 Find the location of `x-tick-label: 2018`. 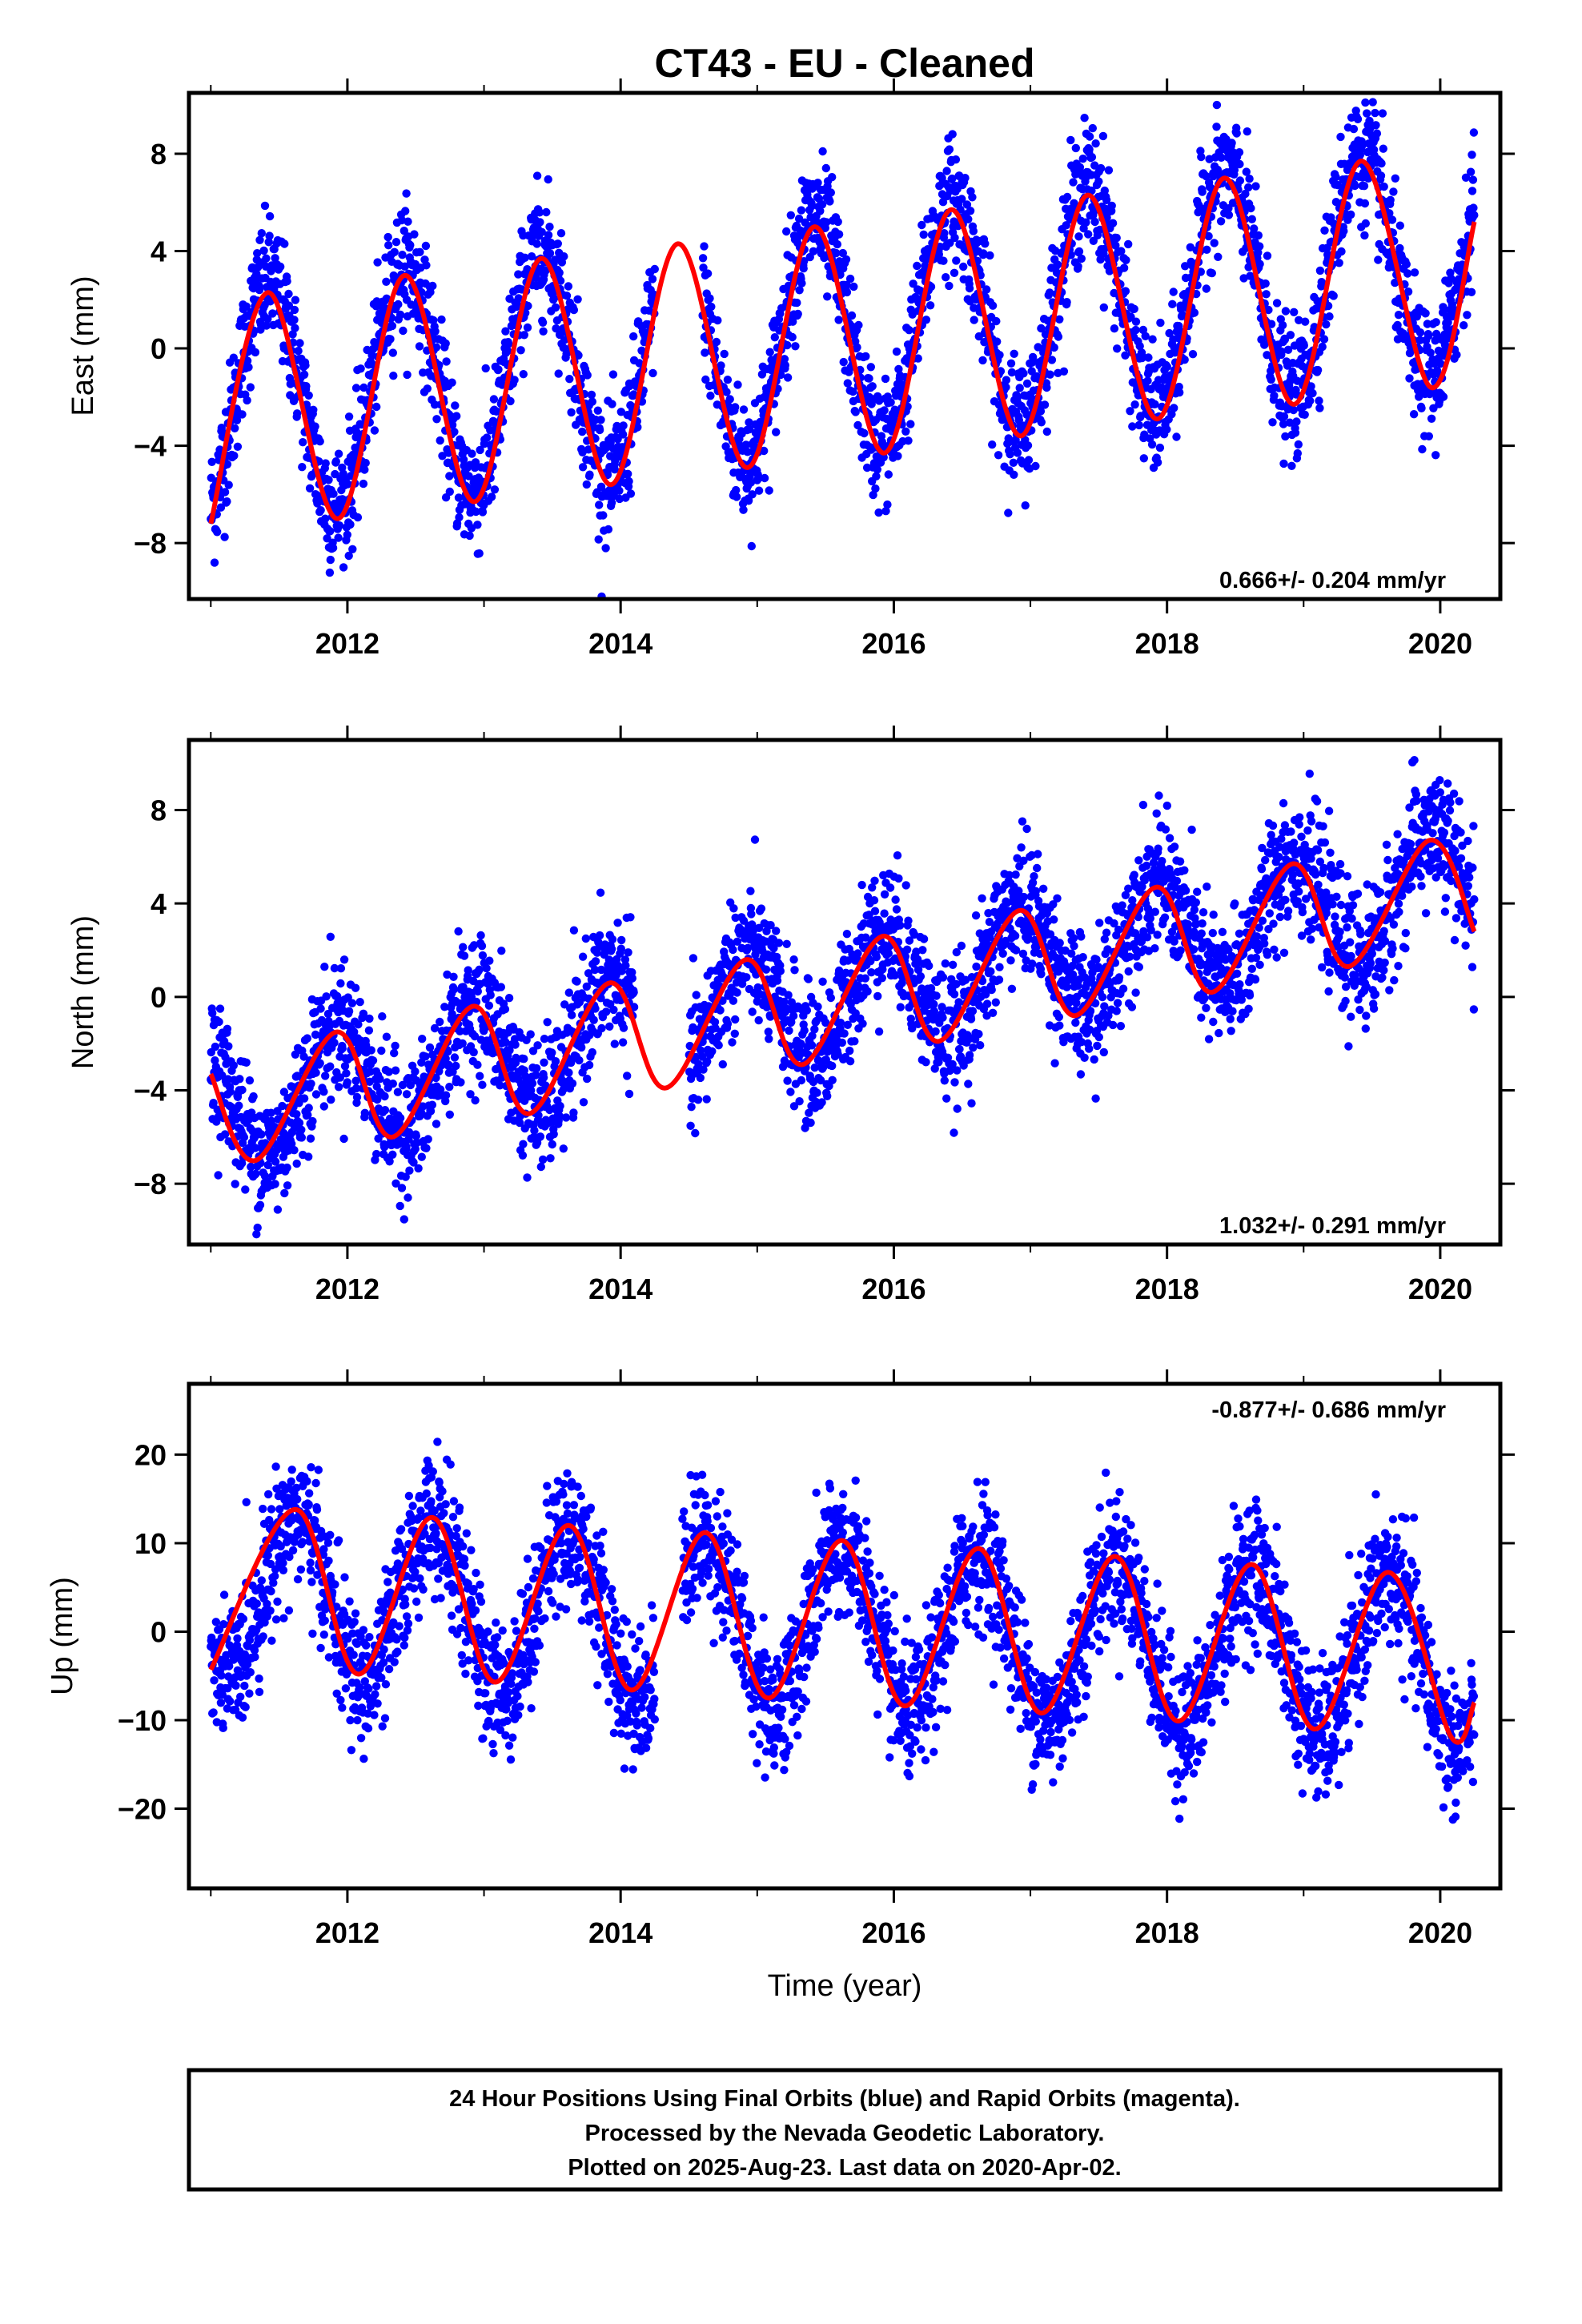

x-tick-label: 2018 is located at coordinates (1167, 1289).